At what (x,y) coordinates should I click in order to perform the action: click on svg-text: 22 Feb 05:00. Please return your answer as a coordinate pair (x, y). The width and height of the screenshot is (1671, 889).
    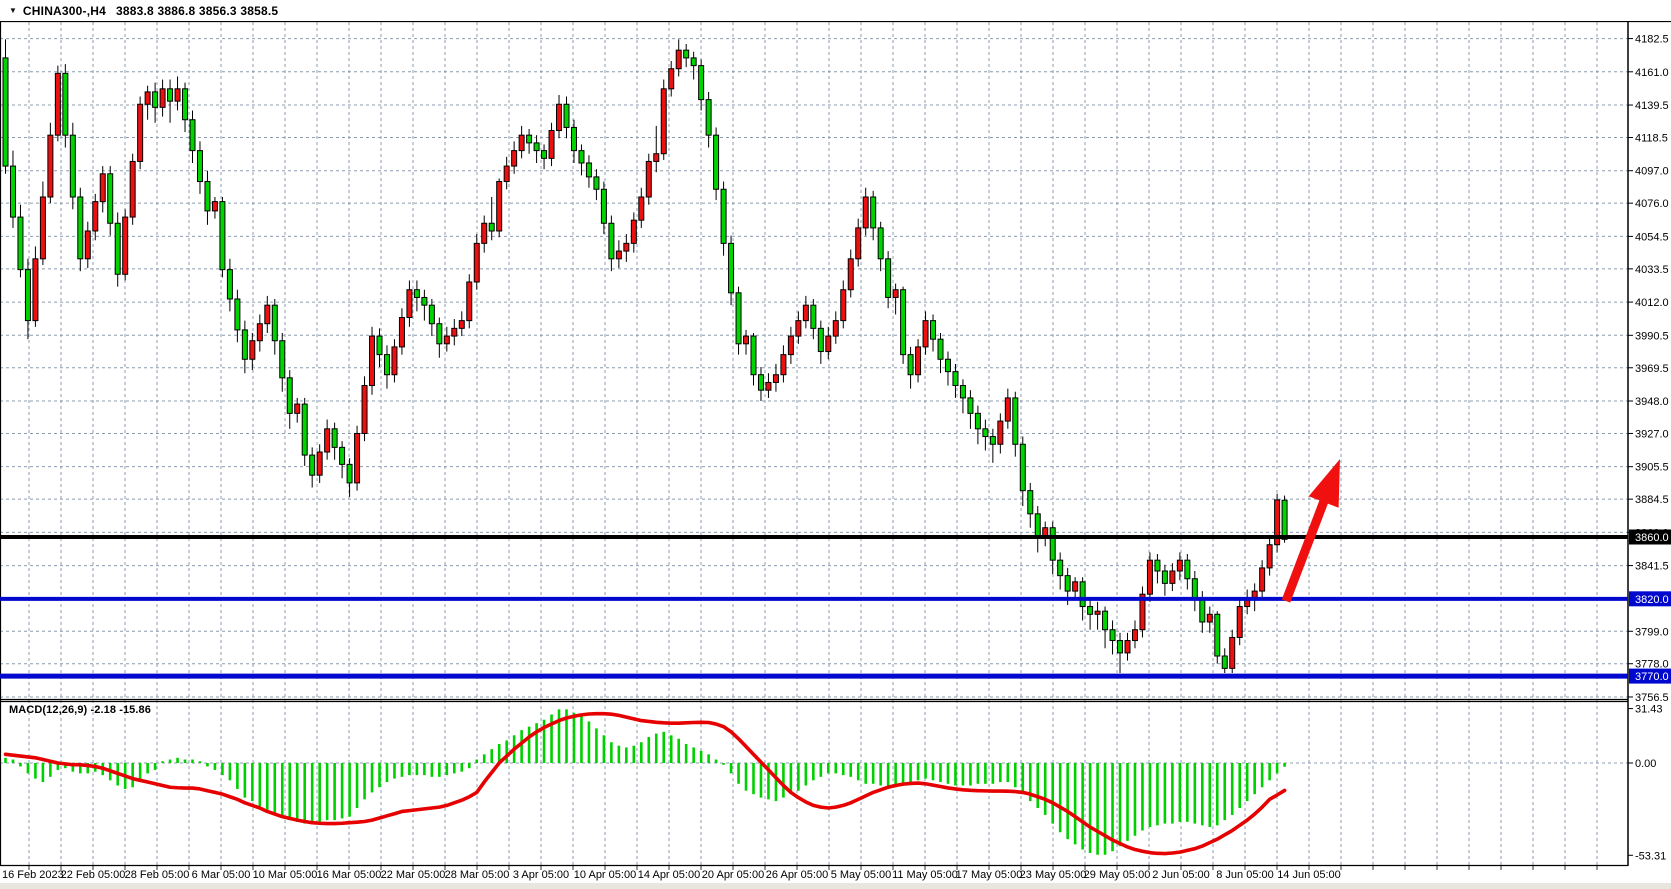
    Looking at the image, I should click on (93, 875).